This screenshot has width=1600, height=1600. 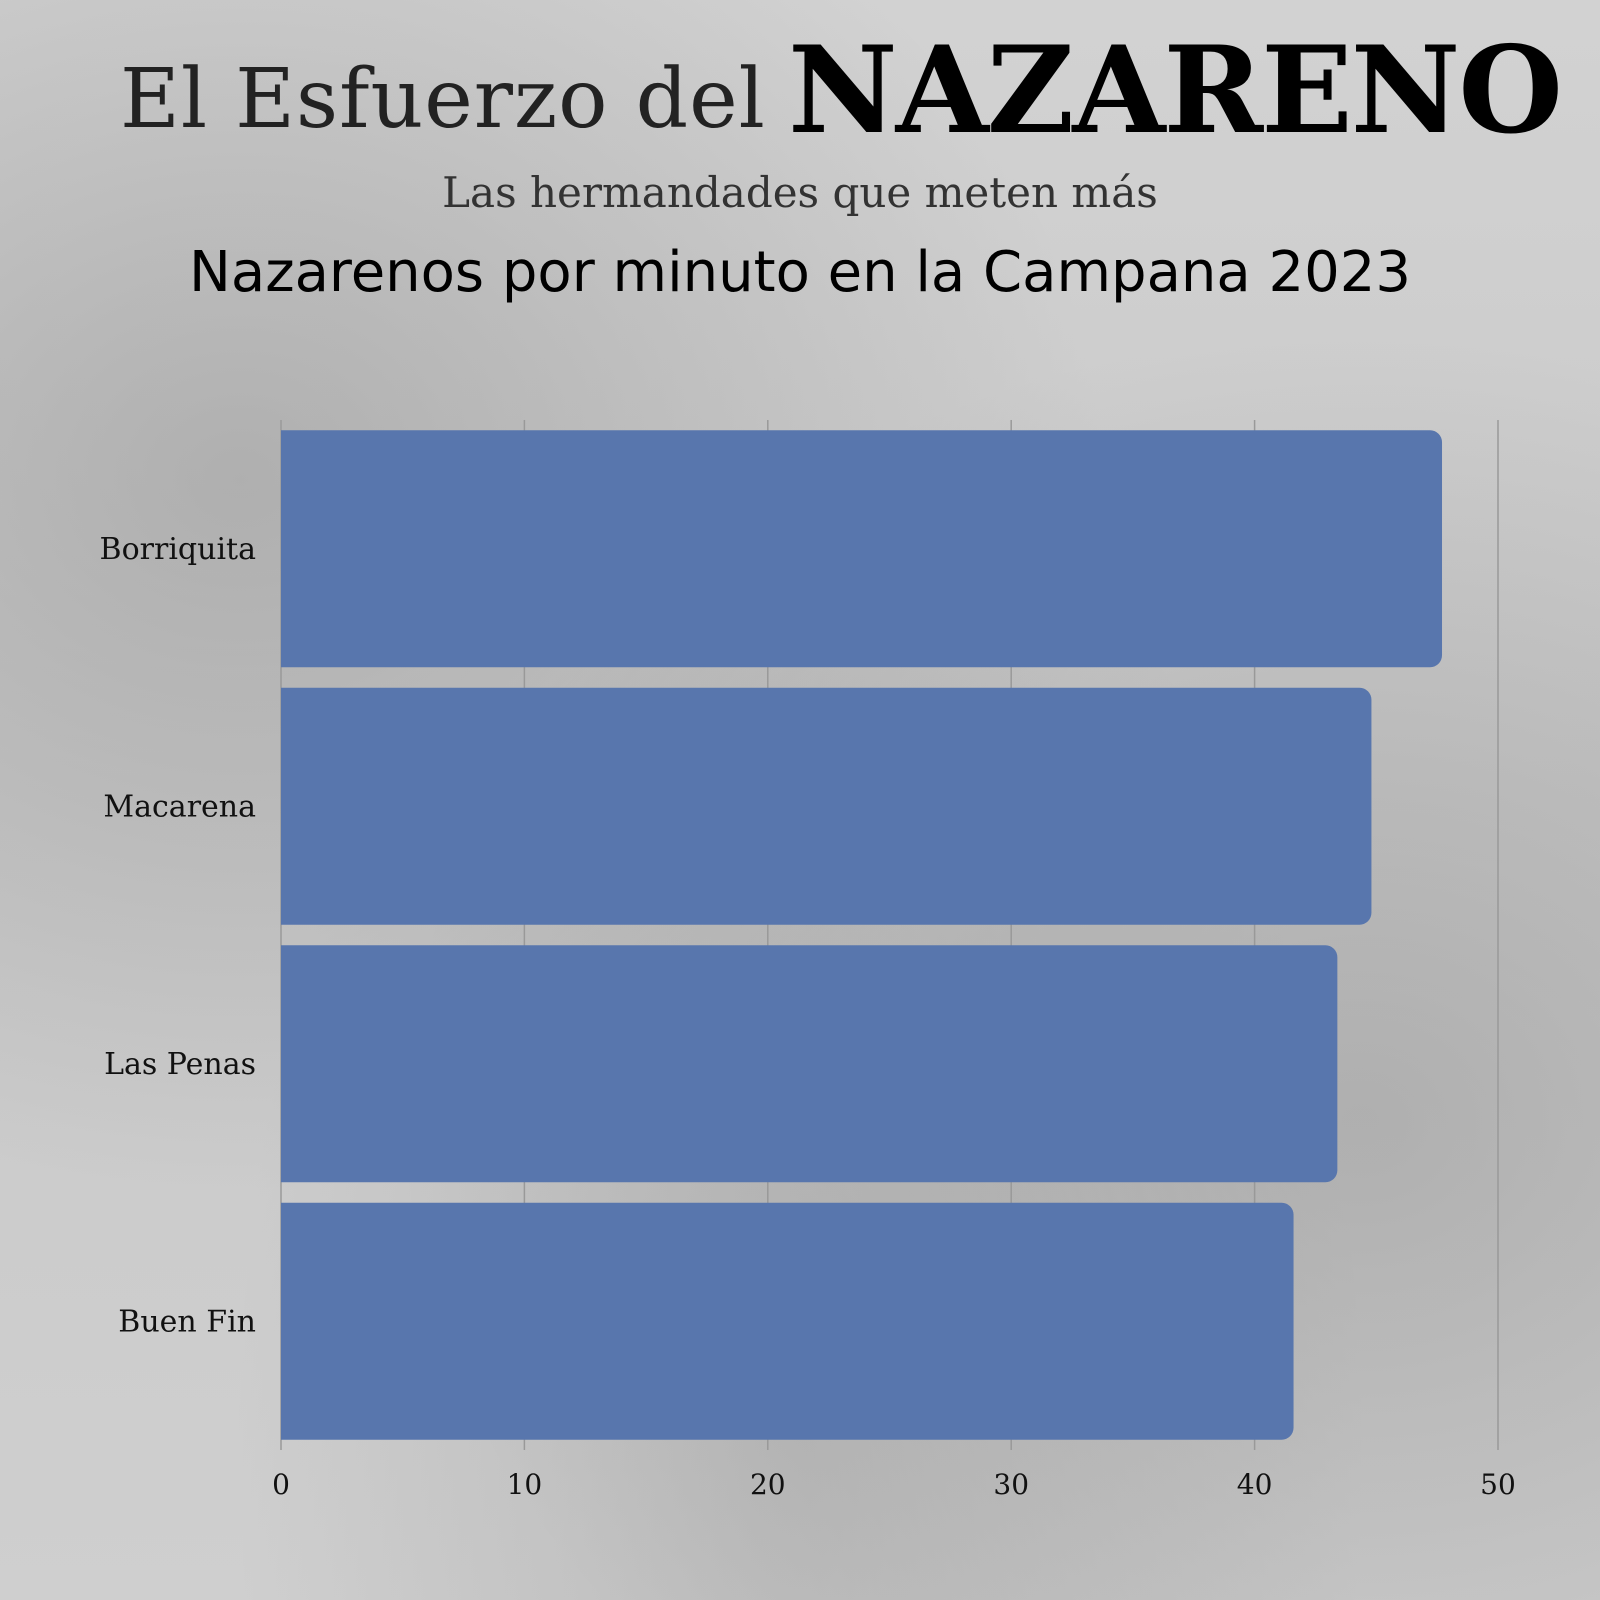 What do you see at coordinates (1011, 1484) in the screenshot?
I see `x-tick-label: 30` at bounding box center [1011, 1484].